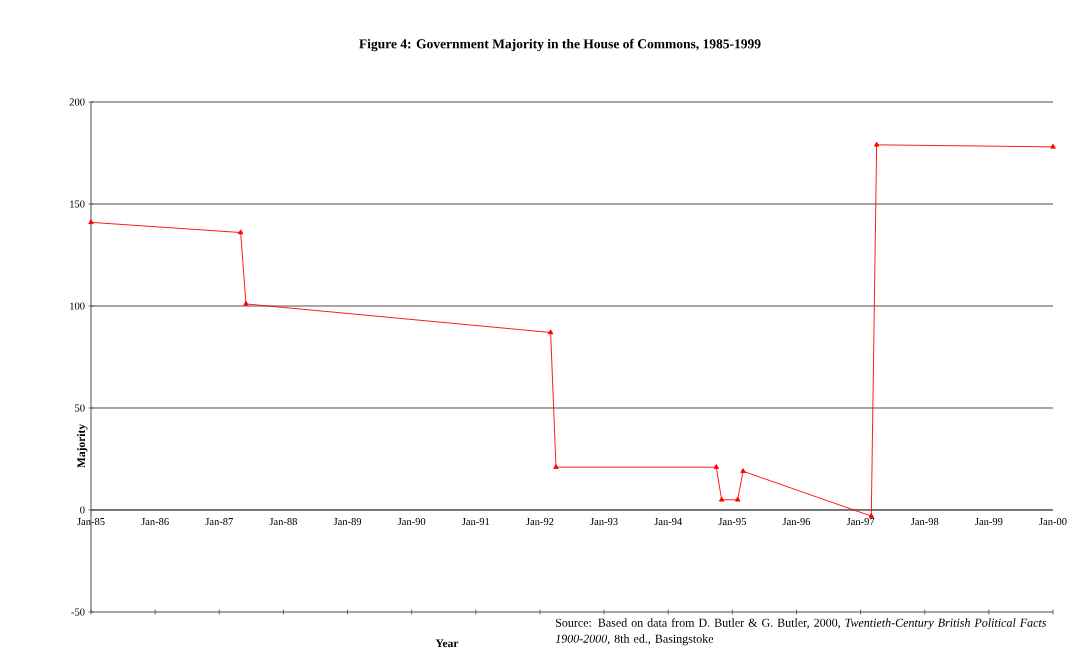 This screenshot has width=1081, height=664. What do you see at coordinates (668, 522) in the screenshot?
I see `x-tick-label: Jan-94` at bounding box center [668, 522].